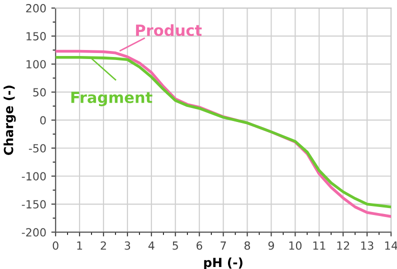 The width and height of the screenshot is (397, 269). I want to click on x-tick-label: 1, so click(79, 246).